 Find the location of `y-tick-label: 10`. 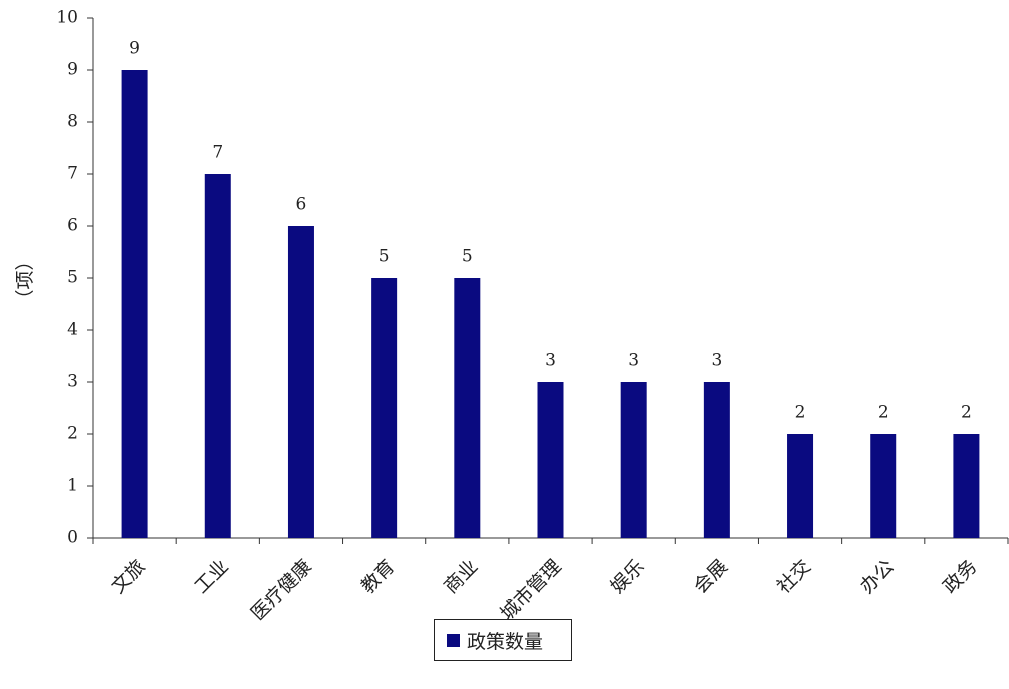

y-tick-label: 10 is located at coordinates (67, 18).